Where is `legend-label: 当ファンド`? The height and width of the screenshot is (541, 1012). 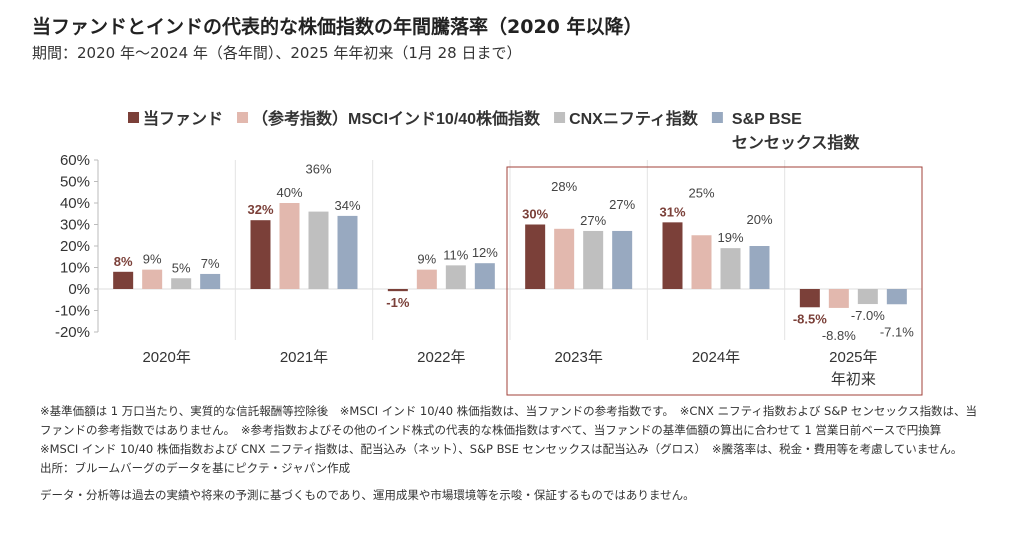
legend-label: 当ファンド is located at coordinates (183, 118).